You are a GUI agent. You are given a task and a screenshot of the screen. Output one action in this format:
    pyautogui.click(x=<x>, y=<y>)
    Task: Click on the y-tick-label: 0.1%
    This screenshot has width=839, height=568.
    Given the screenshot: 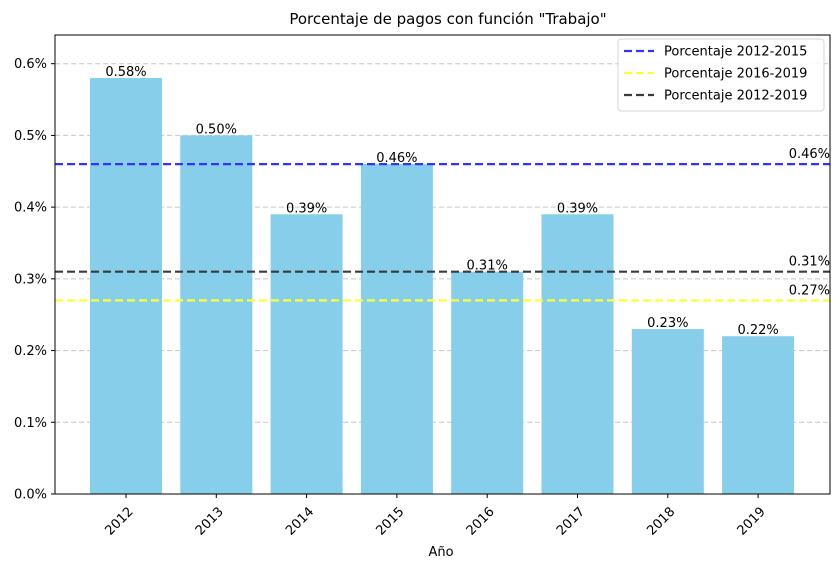 What is the action you would take?
    pyautogui.click(x=30, y=423)
    